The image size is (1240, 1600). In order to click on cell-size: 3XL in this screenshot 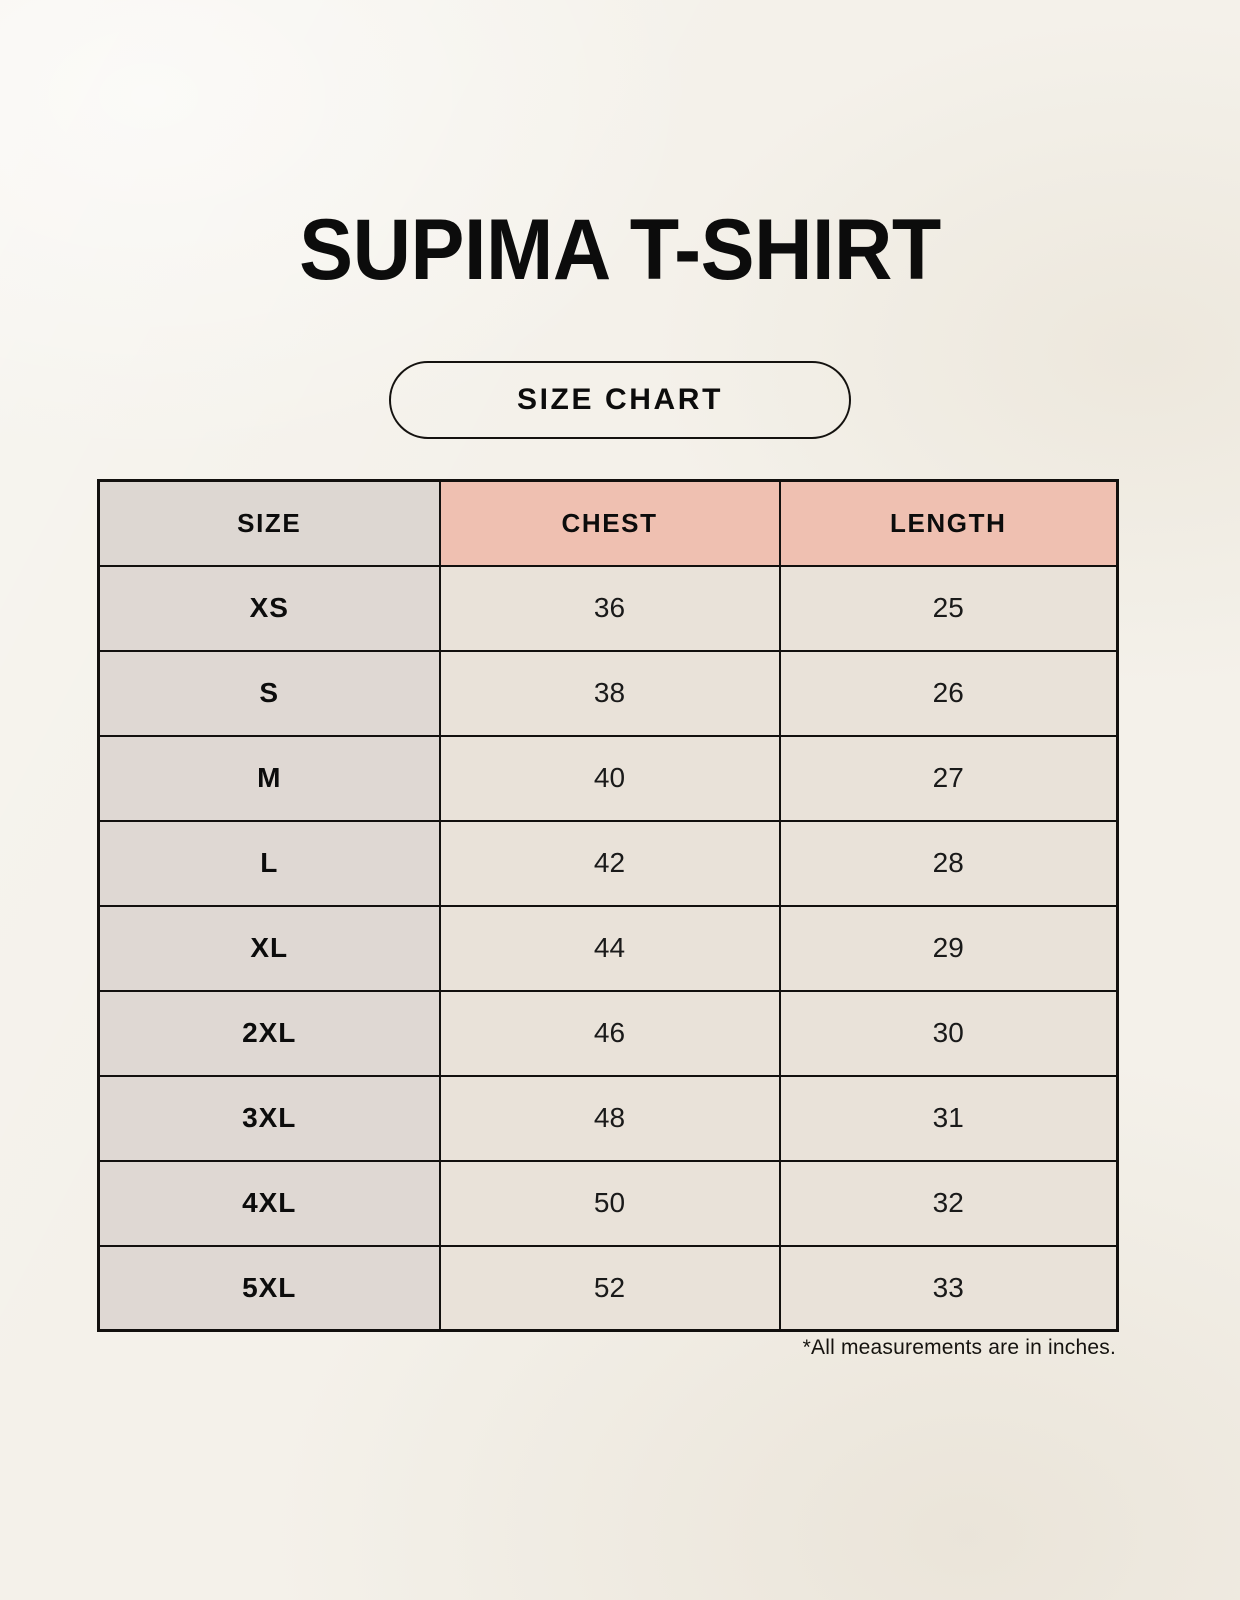, I will do `click(269, 1118)`.